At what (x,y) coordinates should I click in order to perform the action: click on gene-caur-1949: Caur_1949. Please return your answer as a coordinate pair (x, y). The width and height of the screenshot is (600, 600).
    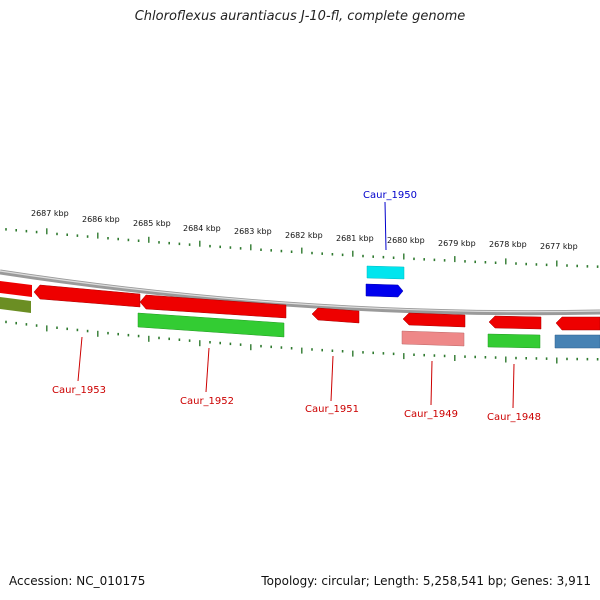
    Looking at the image, I should click on (433, 366).